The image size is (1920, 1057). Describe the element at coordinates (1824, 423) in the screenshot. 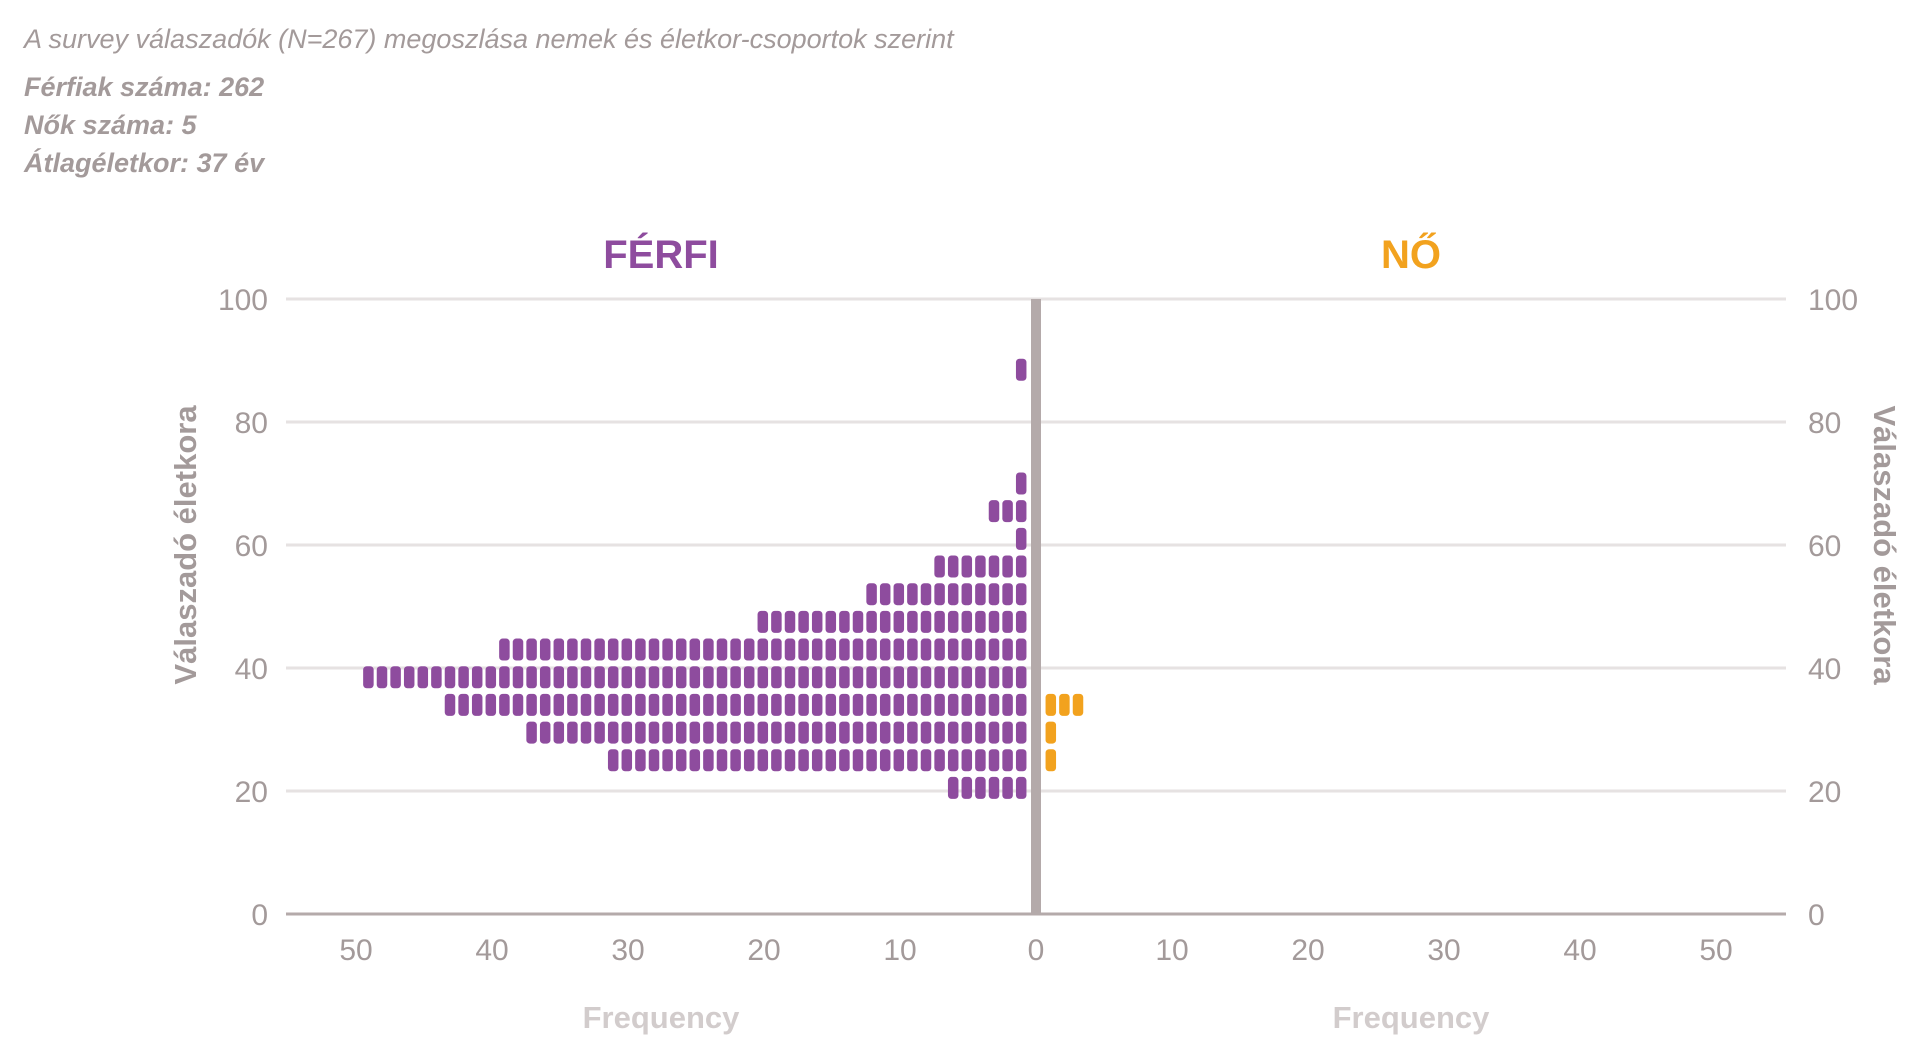

I see `y-tick-label-right: 80` at that location.